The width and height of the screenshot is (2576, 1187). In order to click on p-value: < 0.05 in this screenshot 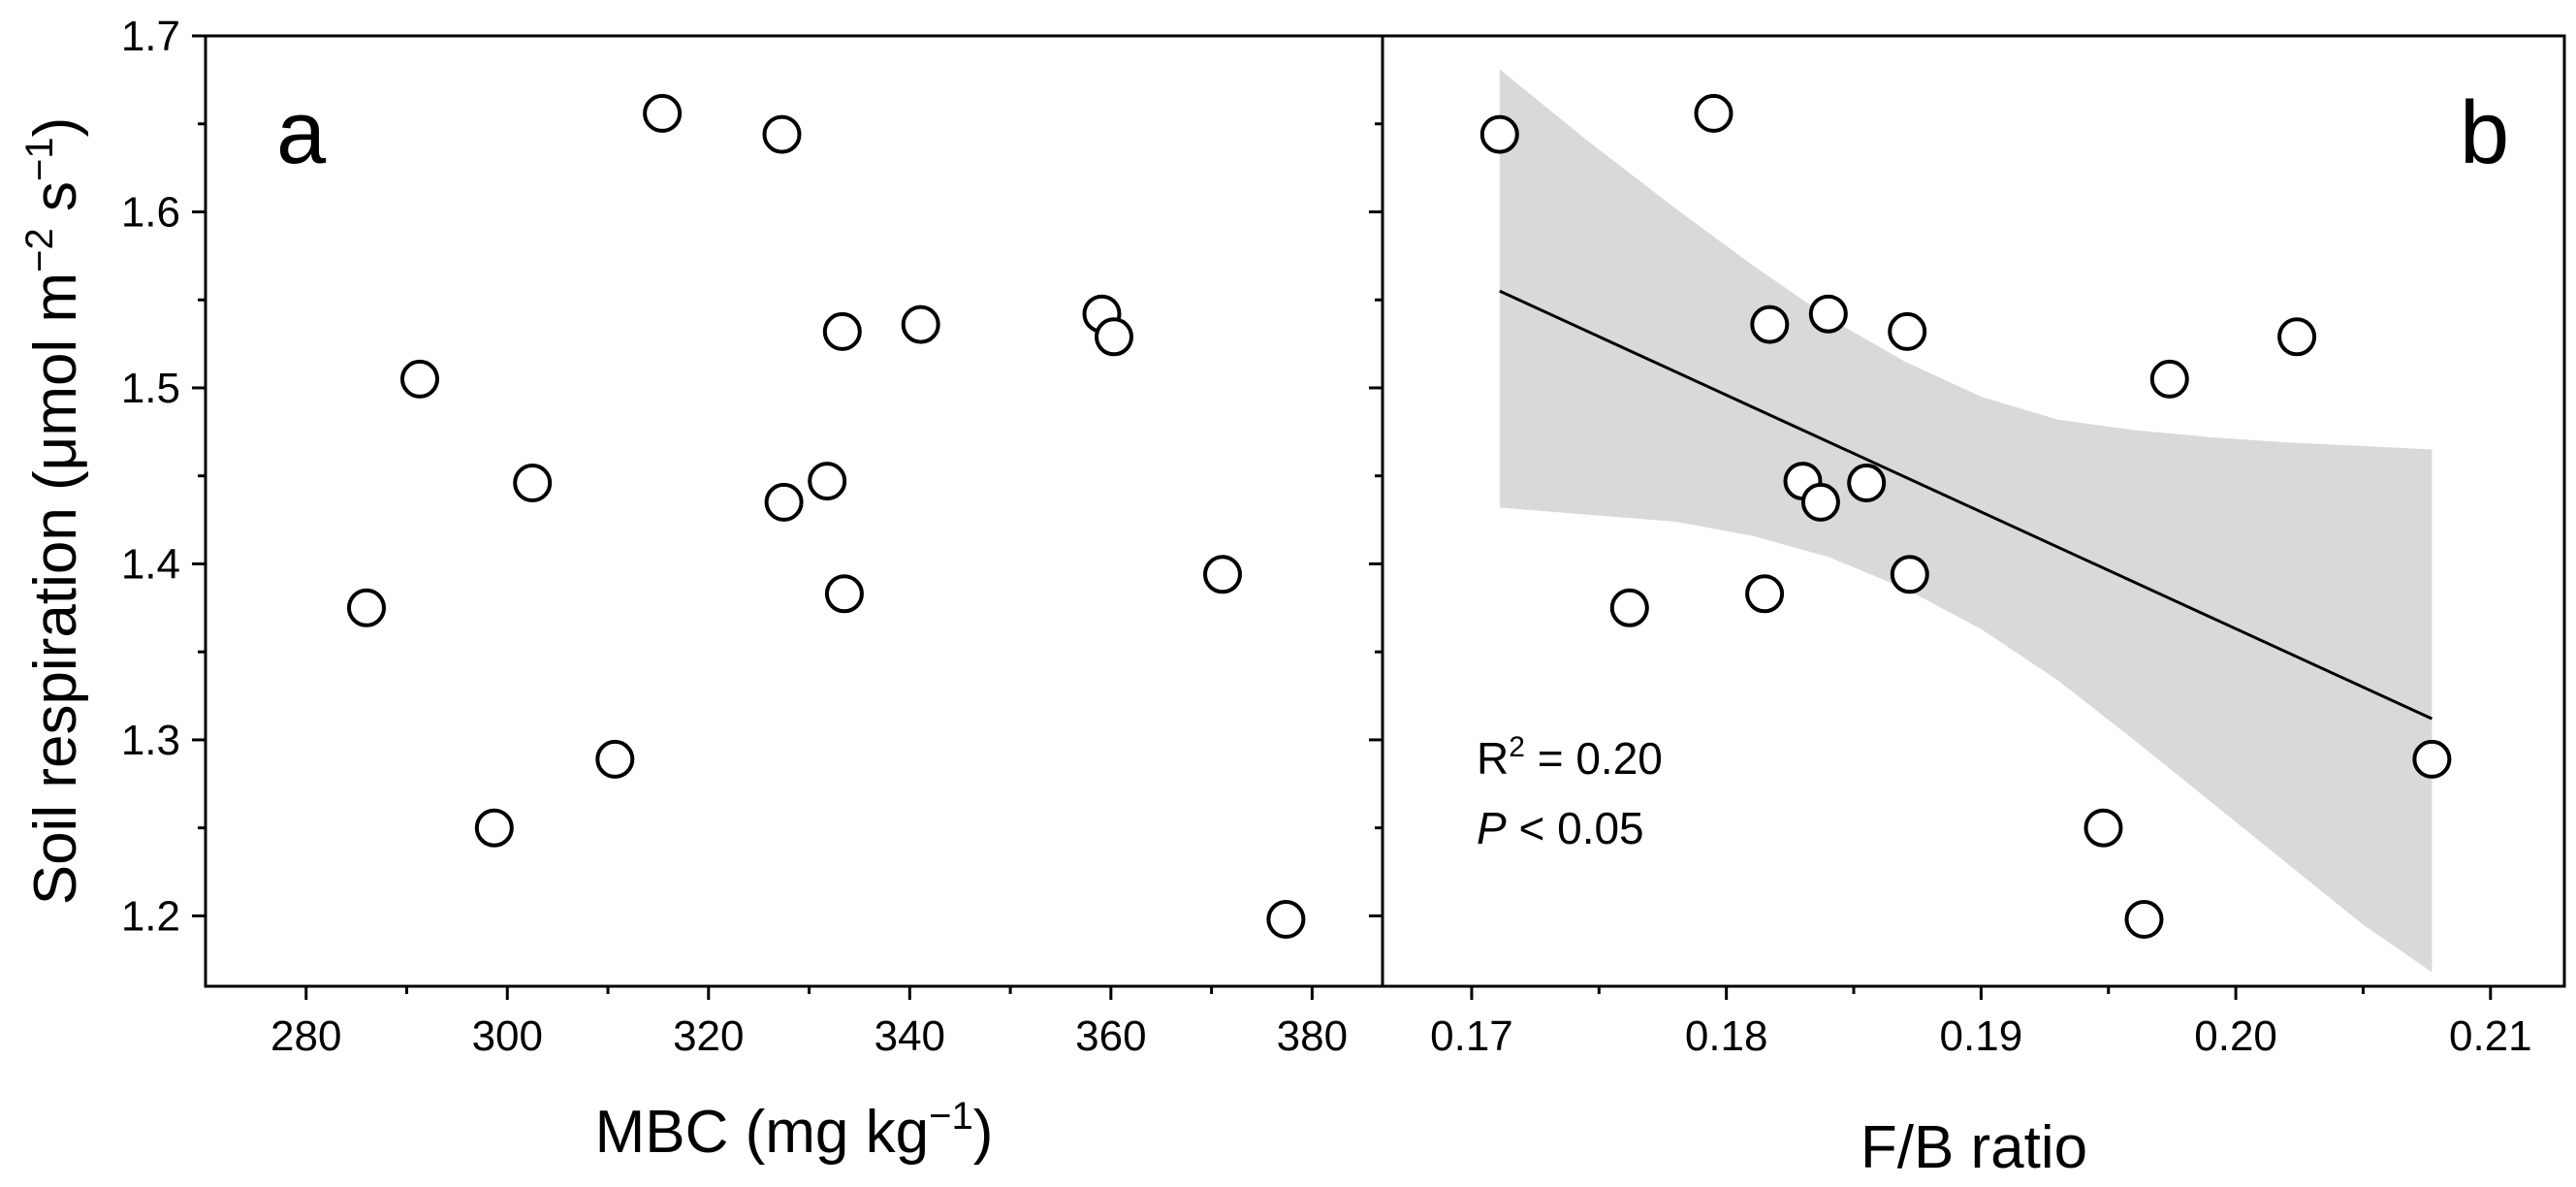, I will do `click(1575, 828)`.